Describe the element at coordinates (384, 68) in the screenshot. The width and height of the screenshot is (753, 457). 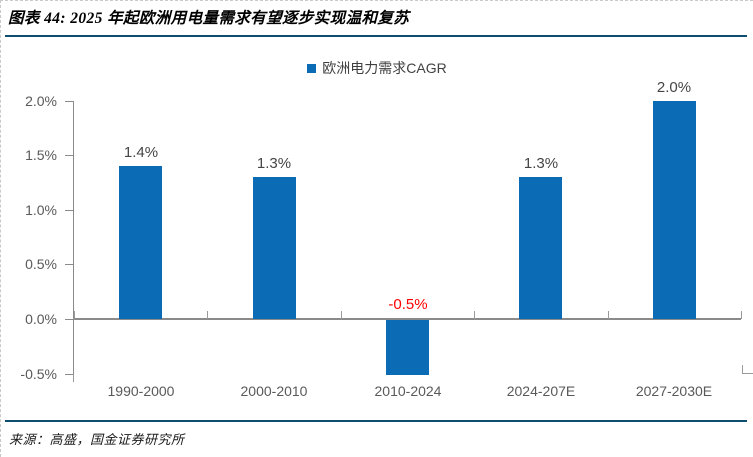
I see `legend-series-label: 欧洲电力需求CAGR` at that location.